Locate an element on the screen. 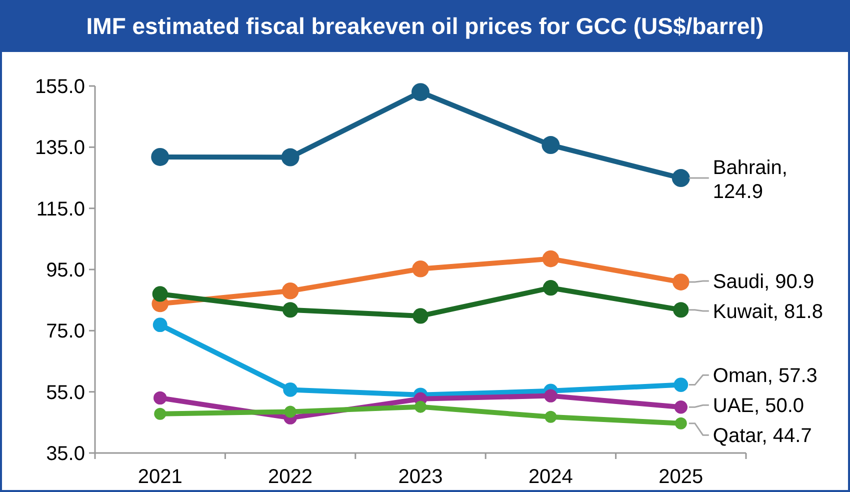 Image resolution: width=850 pixels, height=492 pixels. y-tick-label: 35.0 is located at coordinates (65, 454).